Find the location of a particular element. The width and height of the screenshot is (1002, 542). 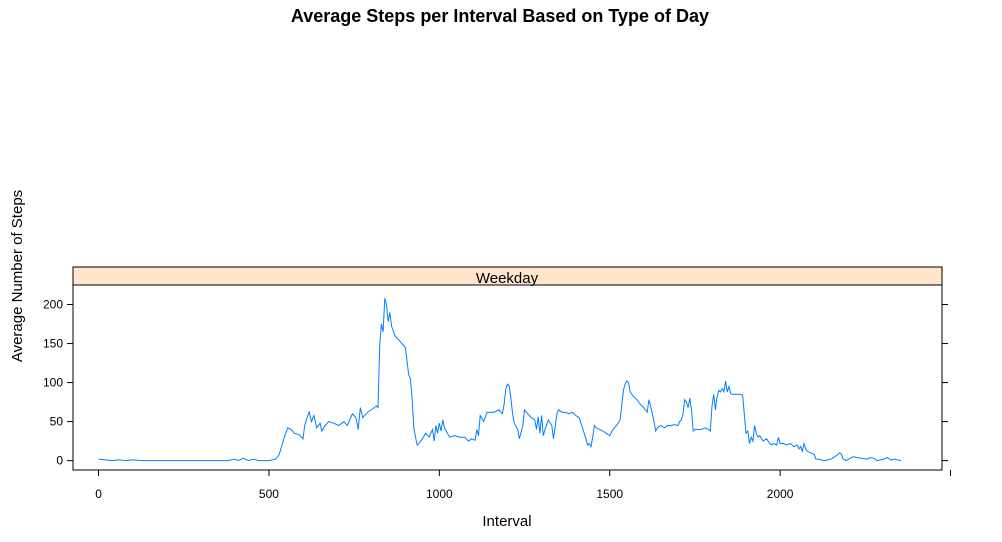

x-tick-label: 2000 is located at coordinates (780, 494).